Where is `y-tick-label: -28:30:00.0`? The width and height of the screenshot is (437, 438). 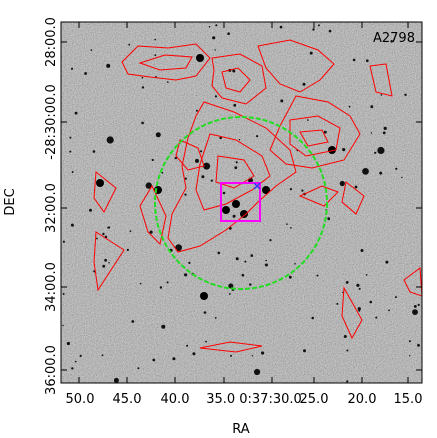 y-tick-label: -28:30:00.0 is located at coordinates (51, 121).